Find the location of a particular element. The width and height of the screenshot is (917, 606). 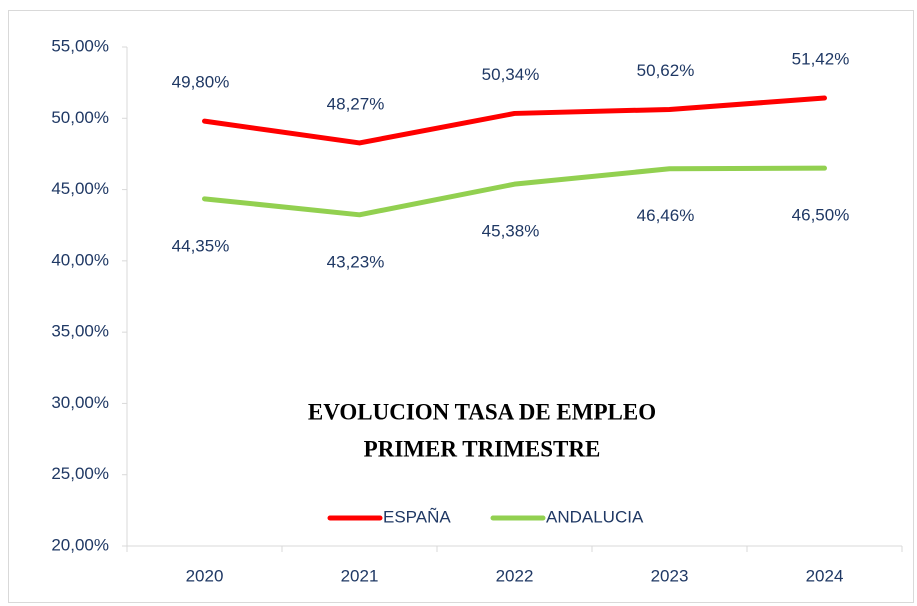

data-label: 49,80% is located at coordinates (201, 82).